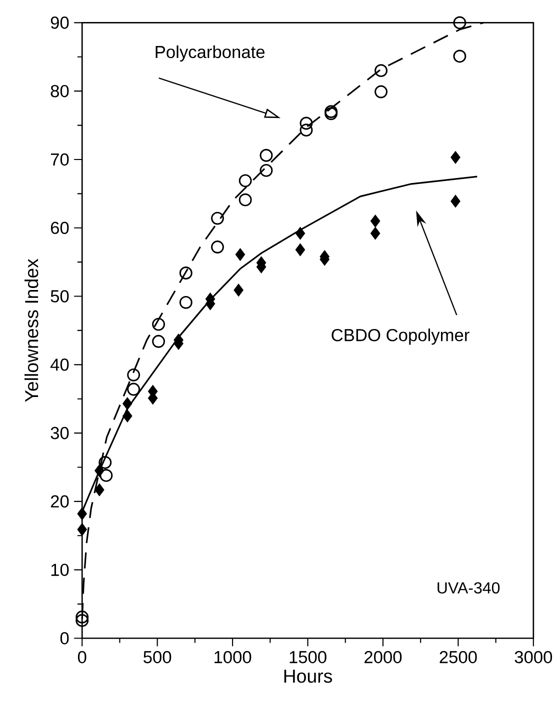 Image resolution: width=560 pixels, height=709 pixels. Describe the element at coordinates (383, 657) in the screenshot. I see `x-tick-label: 2000` at that location.